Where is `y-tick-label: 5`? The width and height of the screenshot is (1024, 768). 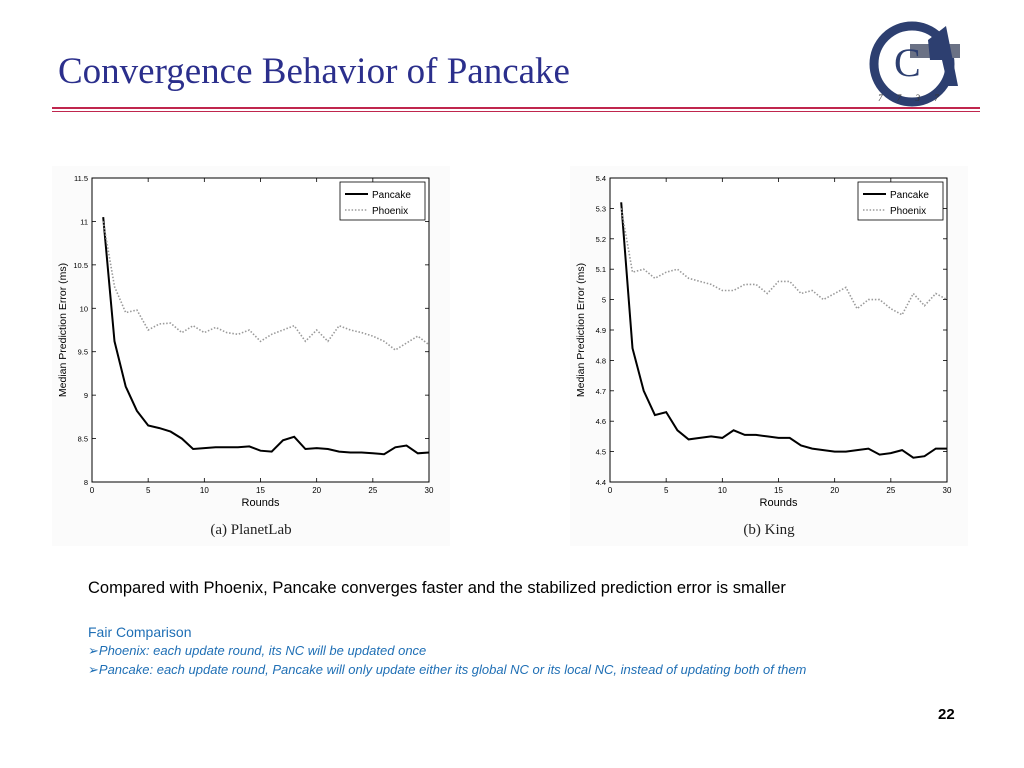 y-tick-label: 5 is located at coordinates (604, 300).